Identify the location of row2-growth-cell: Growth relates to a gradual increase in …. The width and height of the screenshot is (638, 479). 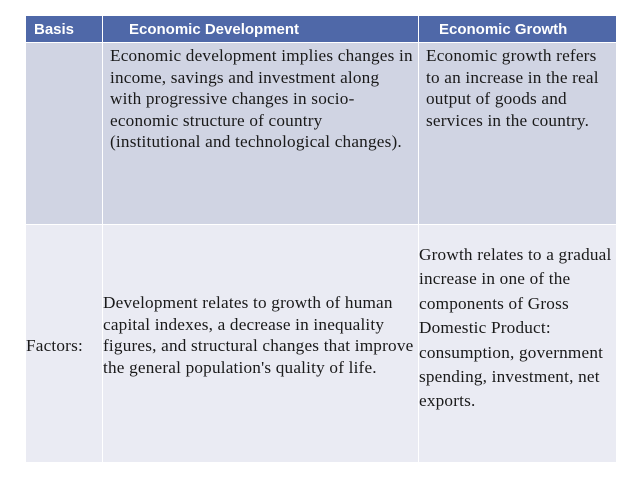
(515, 328).